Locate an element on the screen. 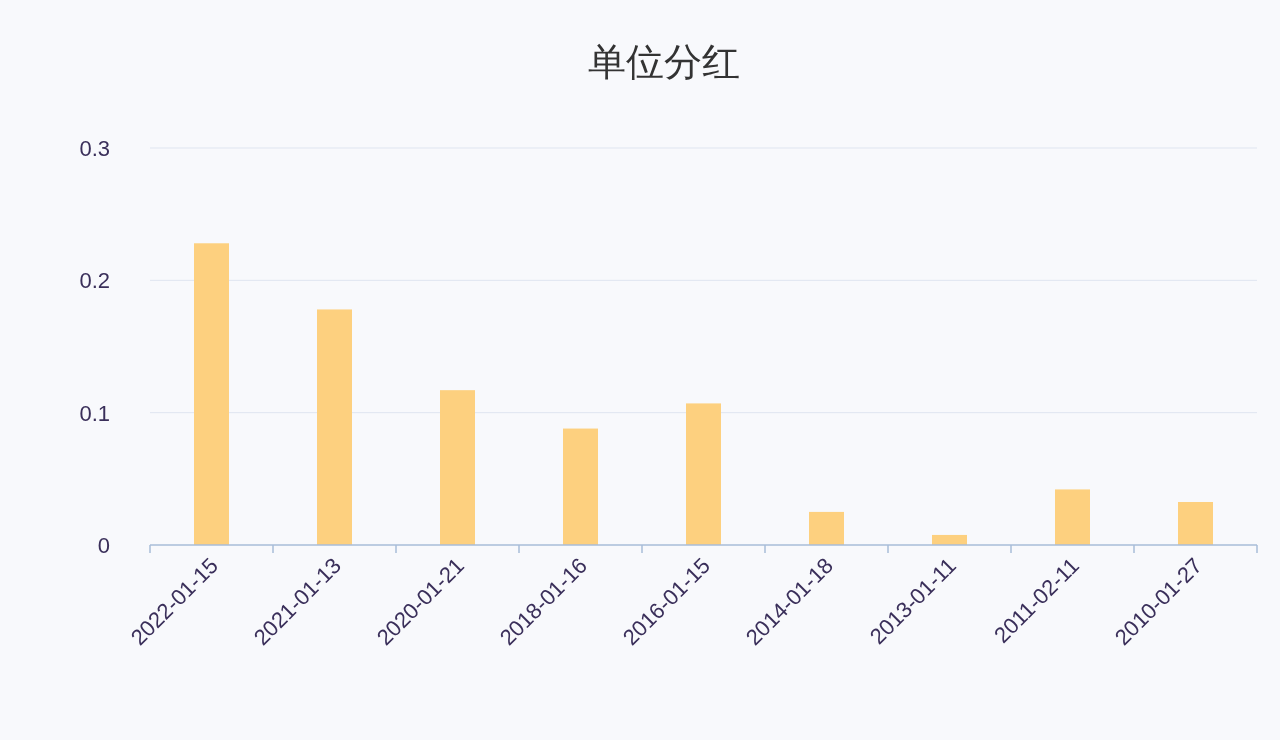 The image size is (1280, 740). y-tick-label: 0.3 is located at coordinates (94, 148).